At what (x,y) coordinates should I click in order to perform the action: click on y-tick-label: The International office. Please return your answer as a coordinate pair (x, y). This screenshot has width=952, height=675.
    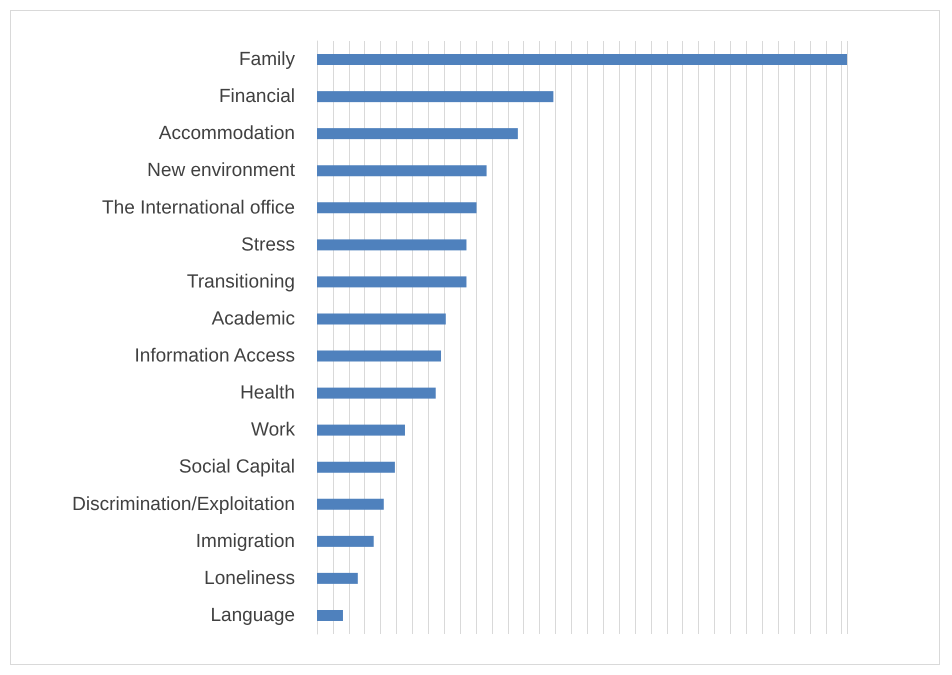
    Looking at the image, I should click on (198, 207).